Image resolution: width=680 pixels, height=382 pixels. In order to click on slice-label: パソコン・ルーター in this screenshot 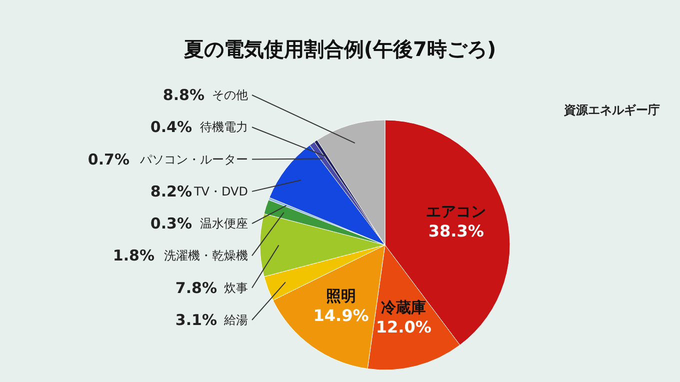, I will do `click(193, 159)`.